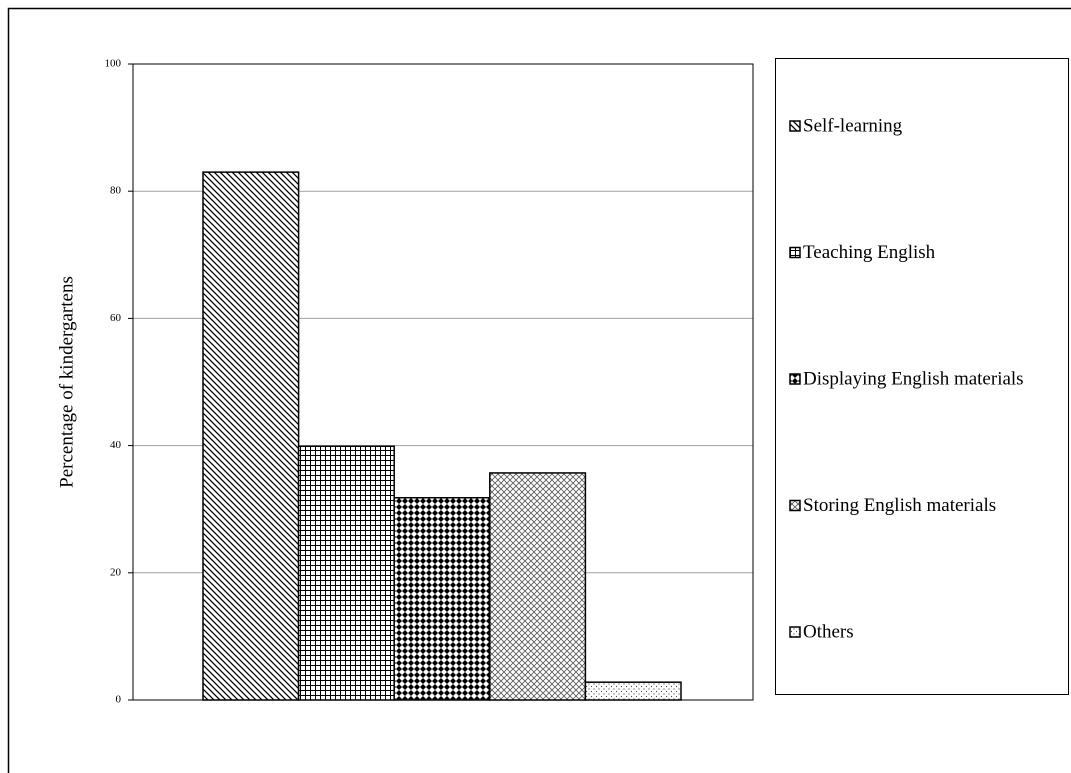 This screenshot has height=773, width=1071. Describe the element at coordinates (66, 382) in the screenshot. I see `y-axis-label: Percentage of kindergartens` at that location.